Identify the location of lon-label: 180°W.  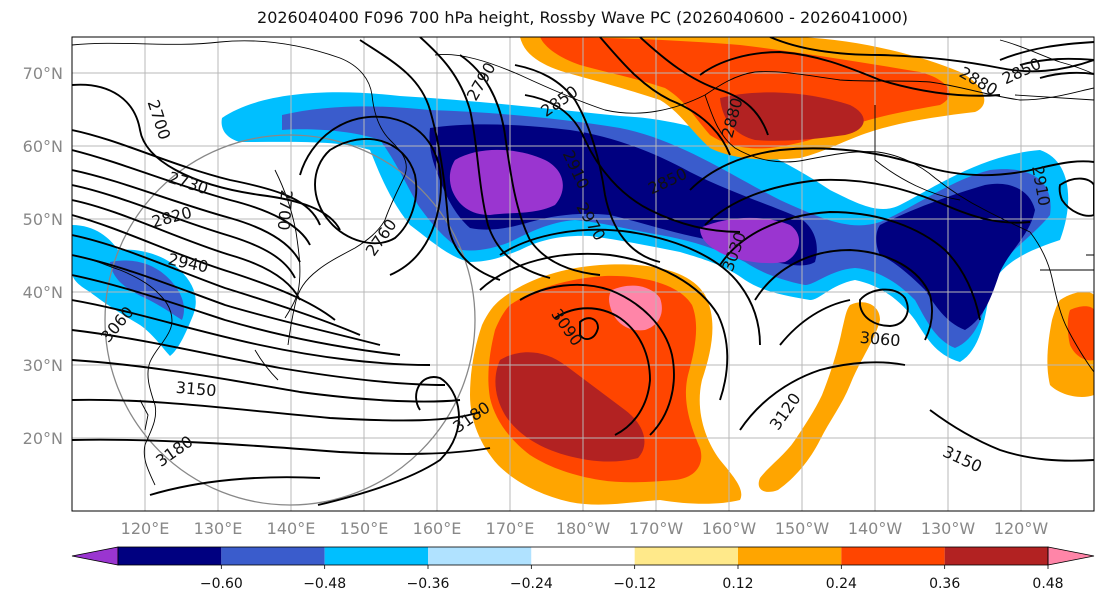
(583, 528).